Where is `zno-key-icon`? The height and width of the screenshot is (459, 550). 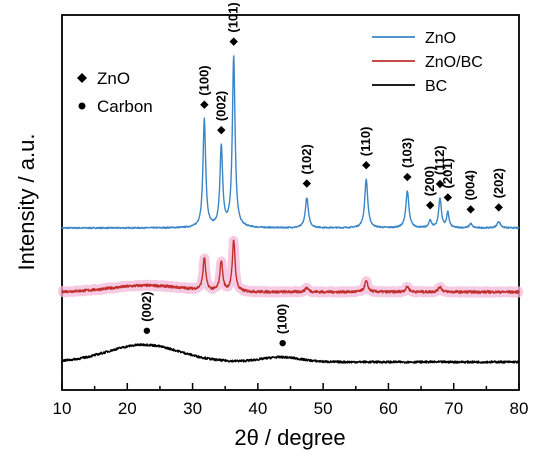 zno-key-icon is located at coordinates (82, 78).